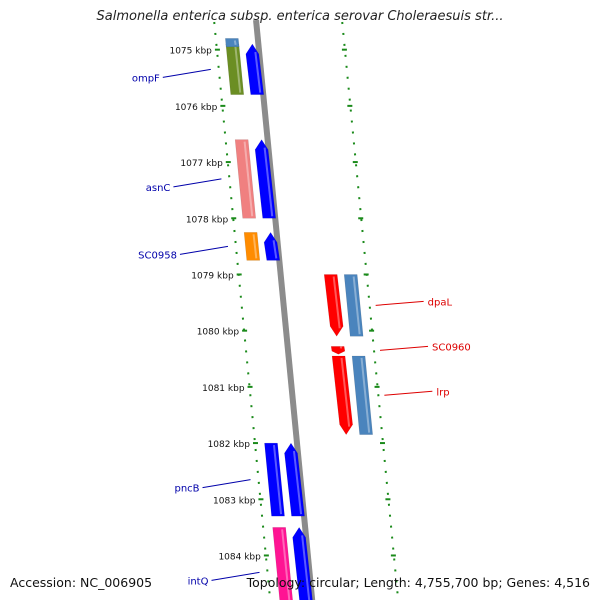  What do you see at coordinates (201, 164) in the screenshot?
I see `coordinate-label: 1077 kbp` at bounding box center [201, 164].